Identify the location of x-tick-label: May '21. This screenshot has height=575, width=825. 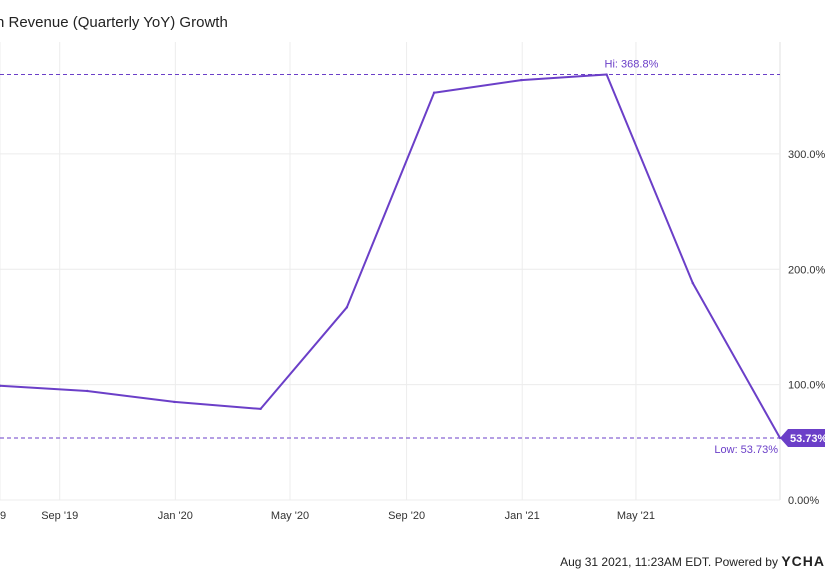
(636, 516).